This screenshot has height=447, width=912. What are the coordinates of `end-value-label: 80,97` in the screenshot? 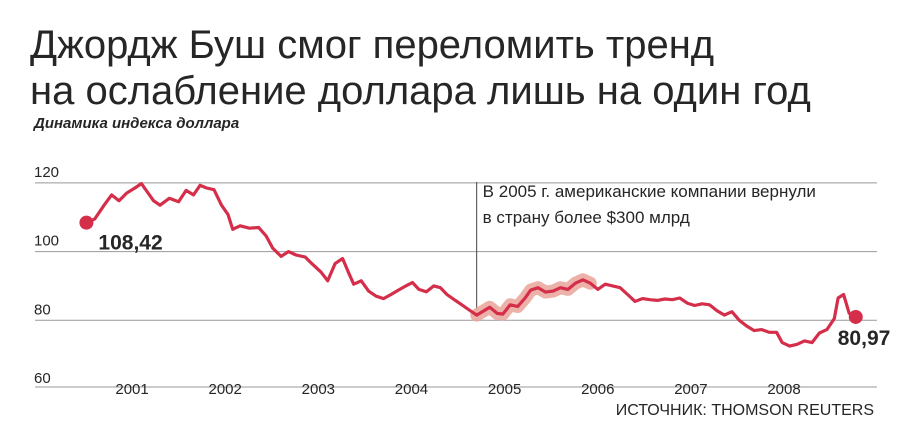 It's located at (864, 338).